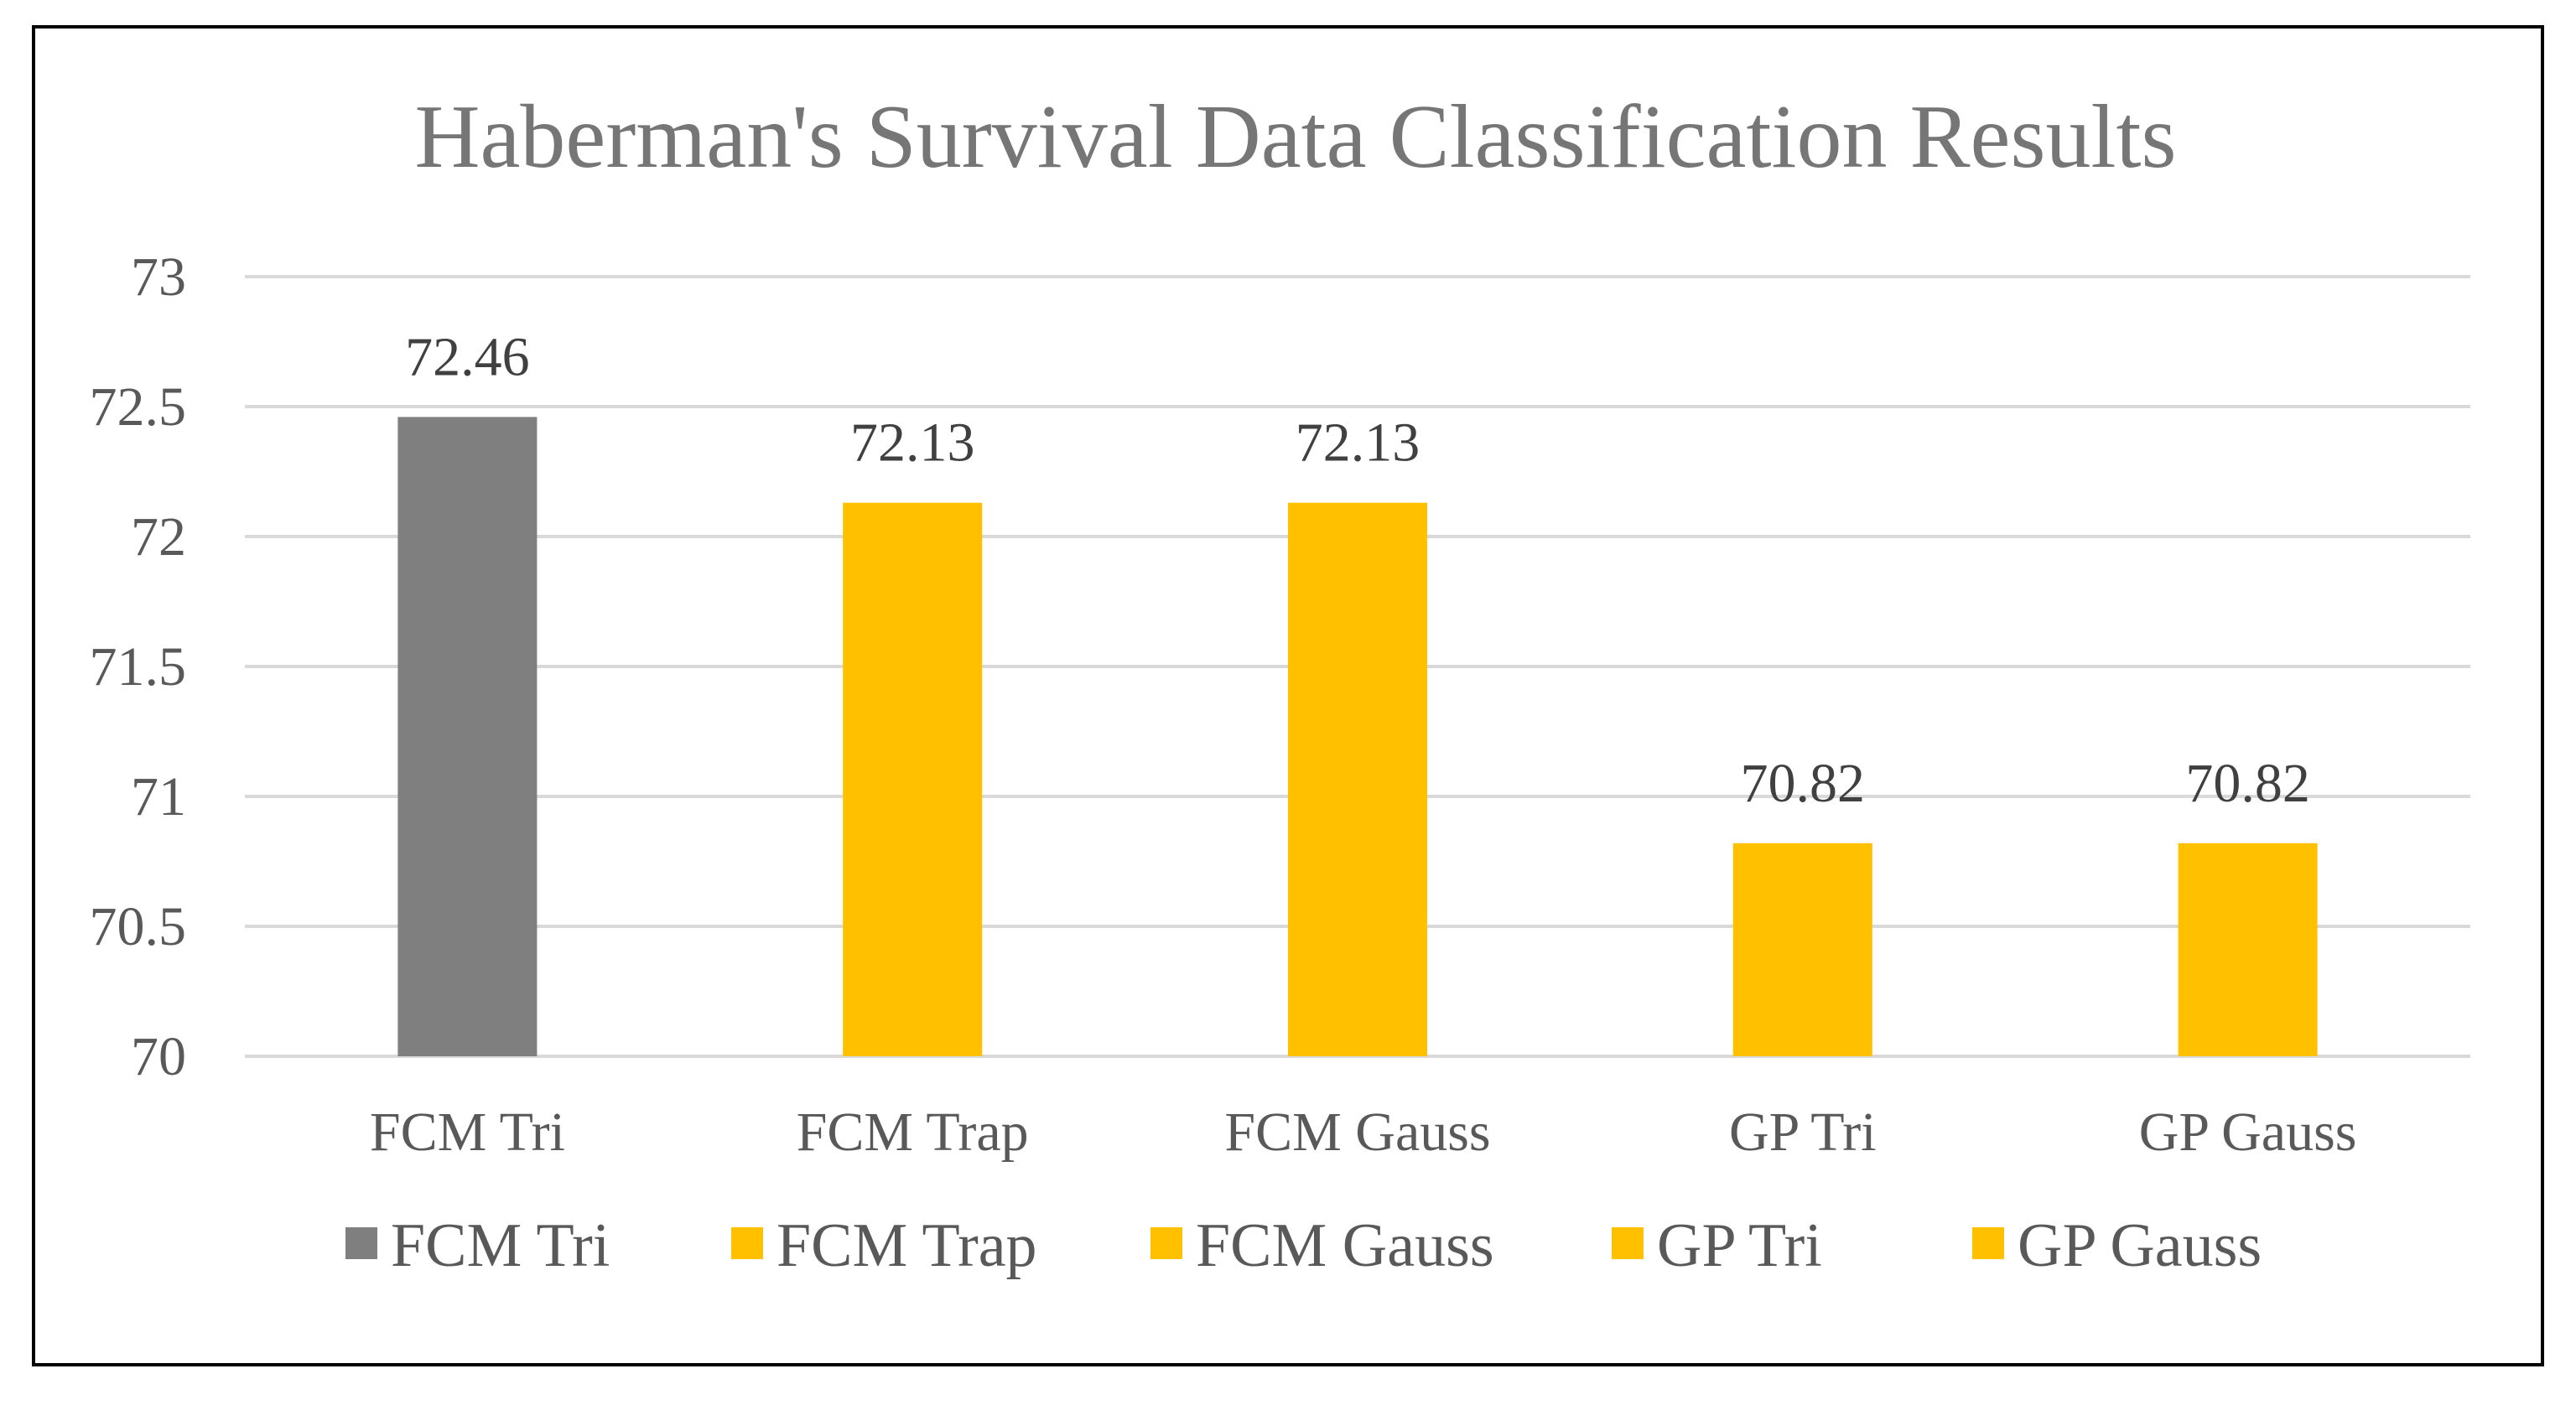  What do you see at coordinates (138, 926) in the screenshot?
I see `y-tick-label: 70.5` at bounding box center [138, 926].